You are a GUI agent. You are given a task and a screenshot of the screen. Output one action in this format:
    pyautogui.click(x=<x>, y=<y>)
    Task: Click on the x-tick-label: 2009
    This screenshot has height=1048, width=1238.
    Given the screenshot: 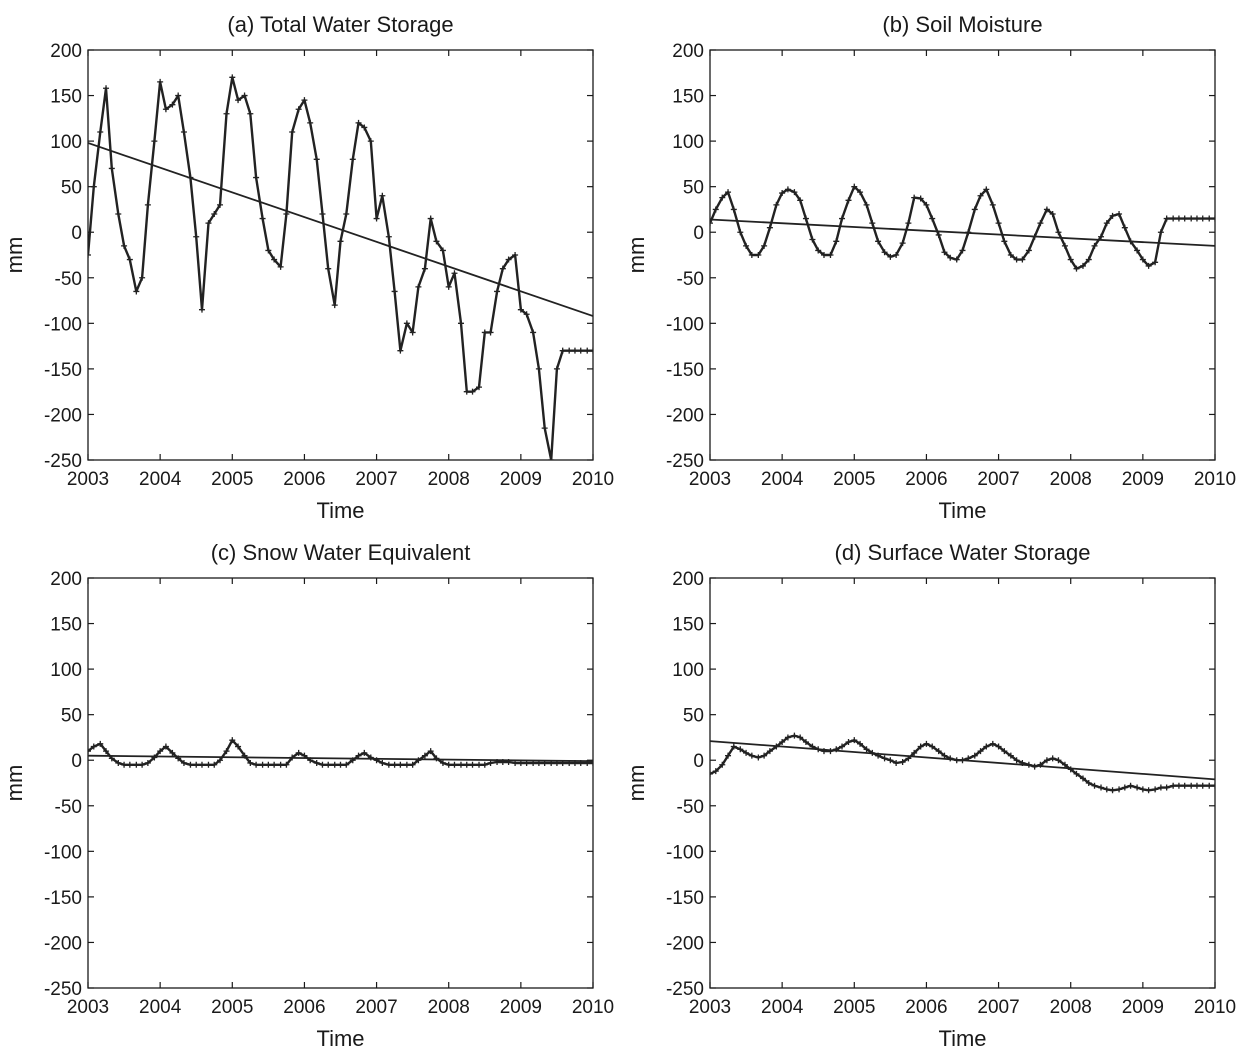 What is the action you would take?
    pyautogui.click(x=1143, y=479)
    